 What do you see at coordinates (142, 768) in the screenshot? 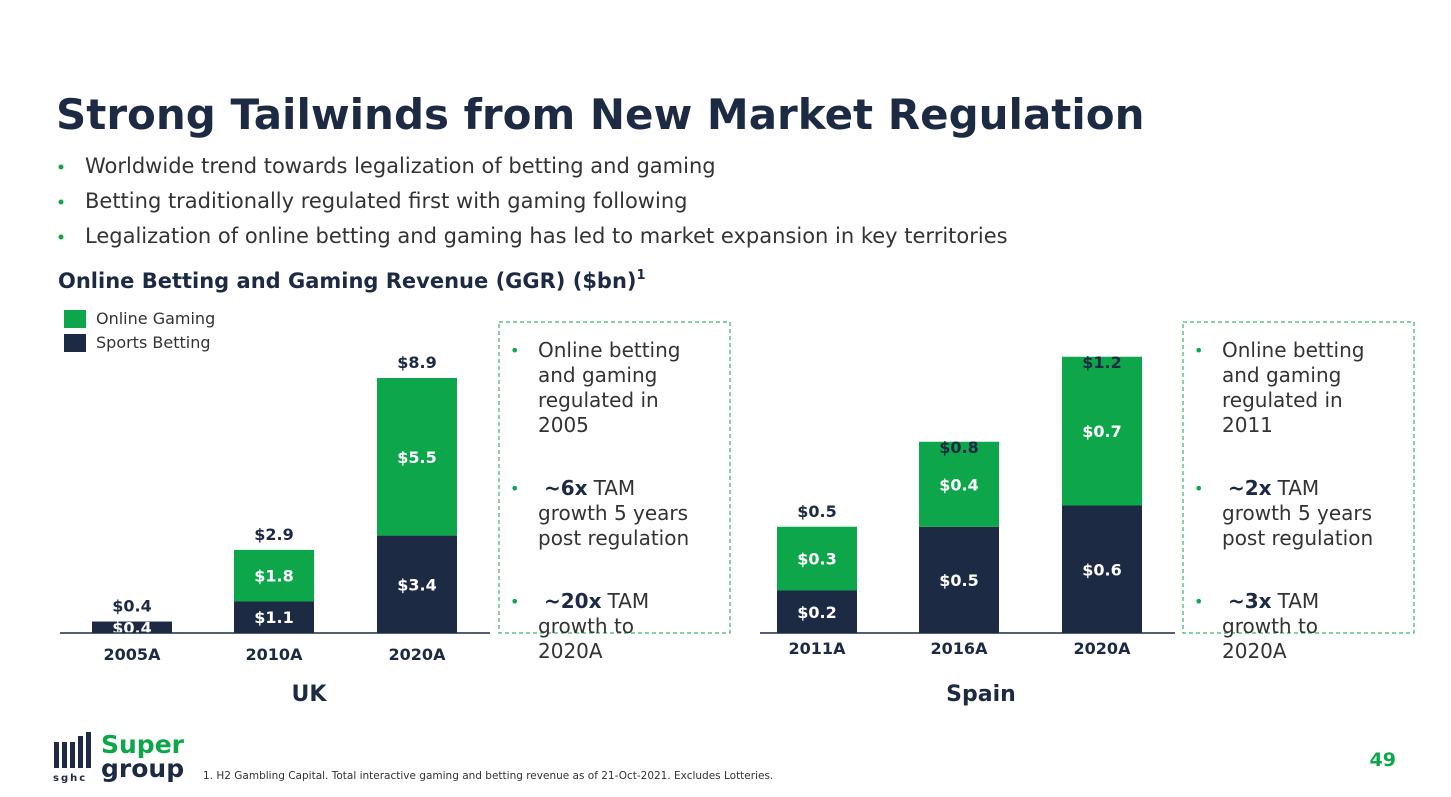
I see `logo-text: group` at bounding box center [142, 768].